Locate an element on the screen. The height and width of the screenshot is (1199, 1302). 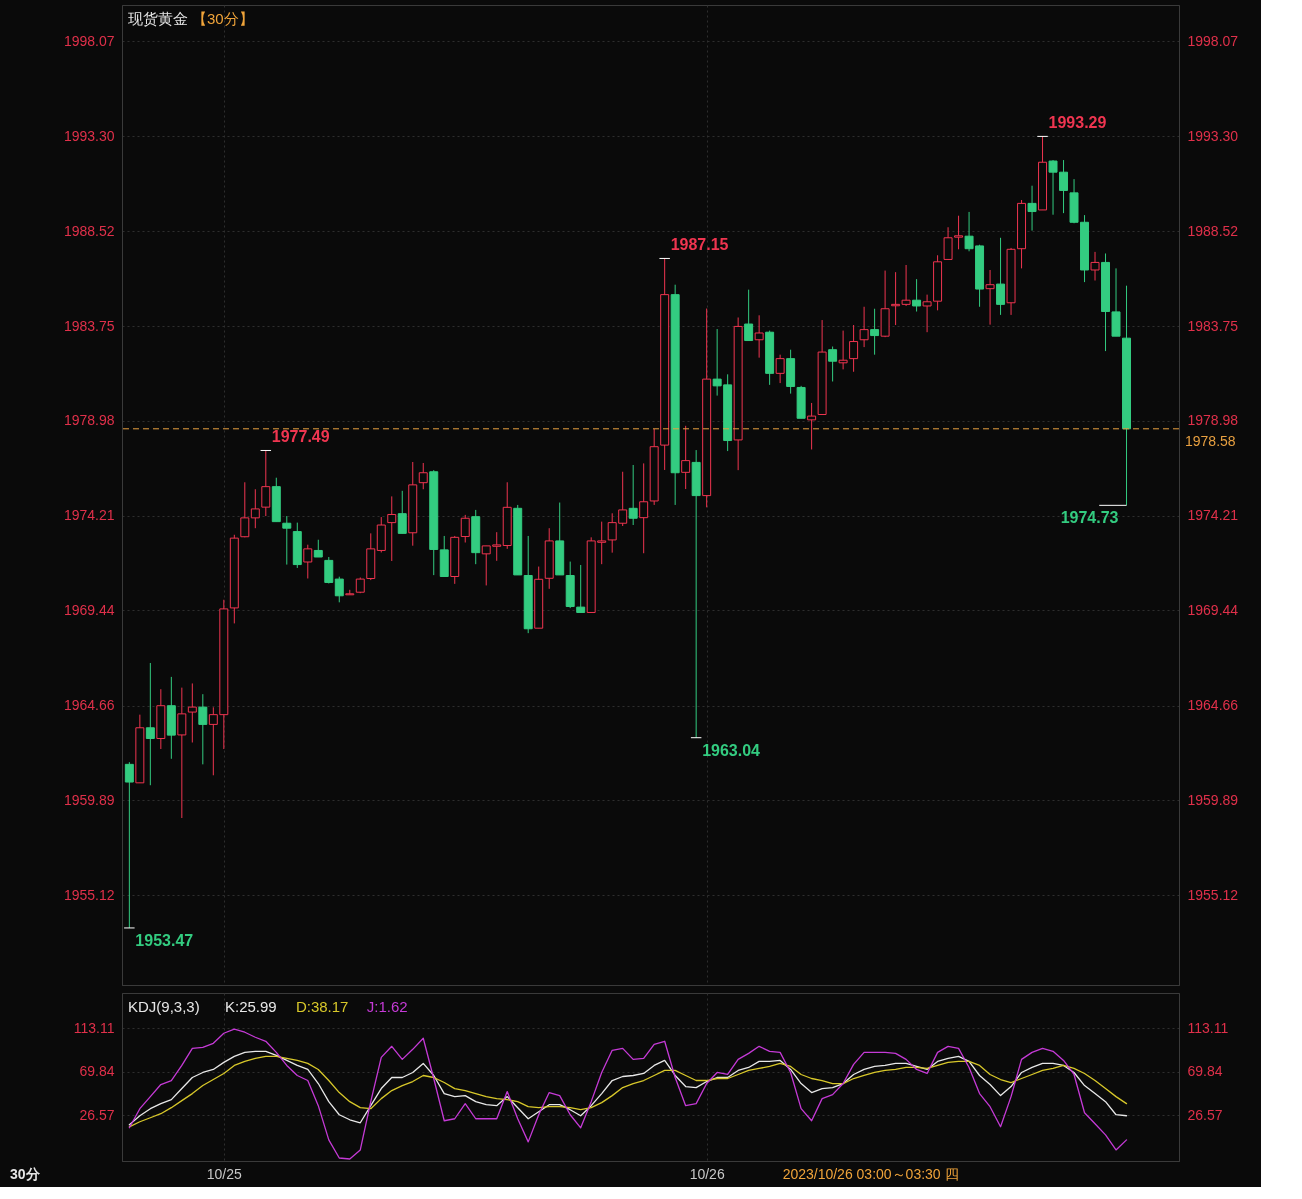
y2-tick-label: 113.11 is located at coordinates (1208, 1027).